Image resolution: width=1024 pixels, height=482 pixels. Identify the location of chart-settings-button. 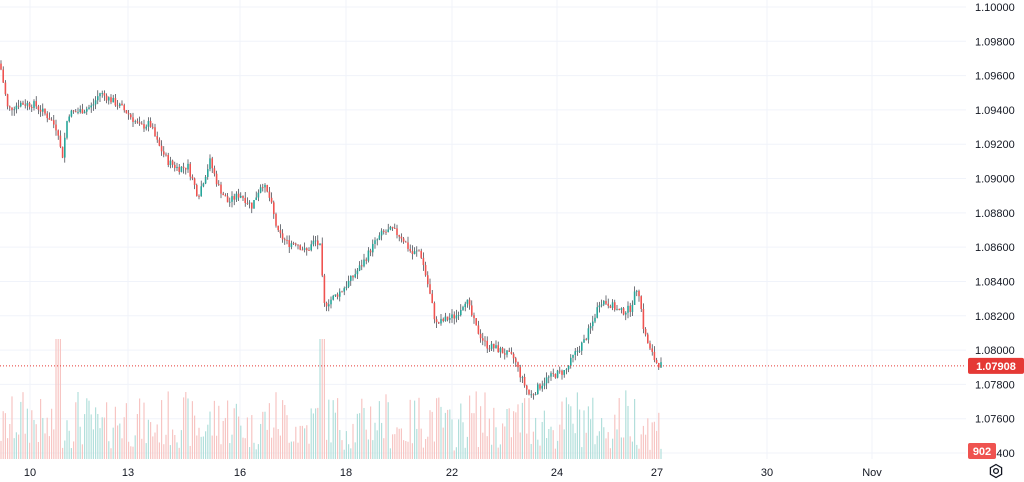
(996, 471).